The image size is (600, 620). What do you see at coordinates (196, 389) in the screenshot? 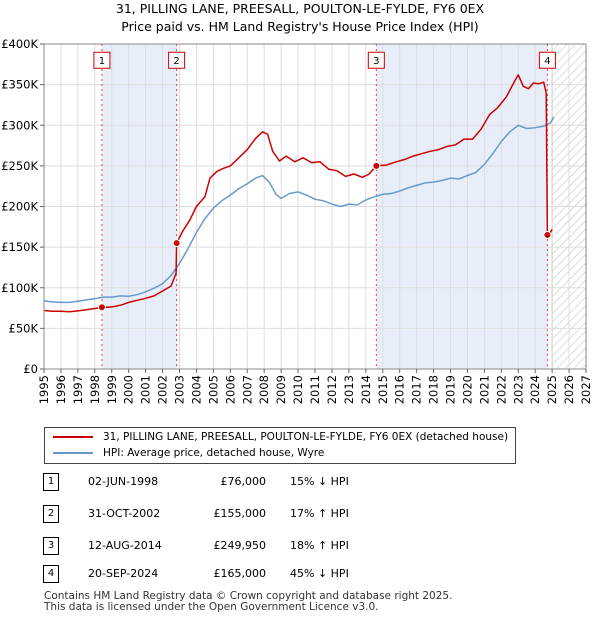
I see `x-tick-label: 2004` at bounding box center [196, 389].